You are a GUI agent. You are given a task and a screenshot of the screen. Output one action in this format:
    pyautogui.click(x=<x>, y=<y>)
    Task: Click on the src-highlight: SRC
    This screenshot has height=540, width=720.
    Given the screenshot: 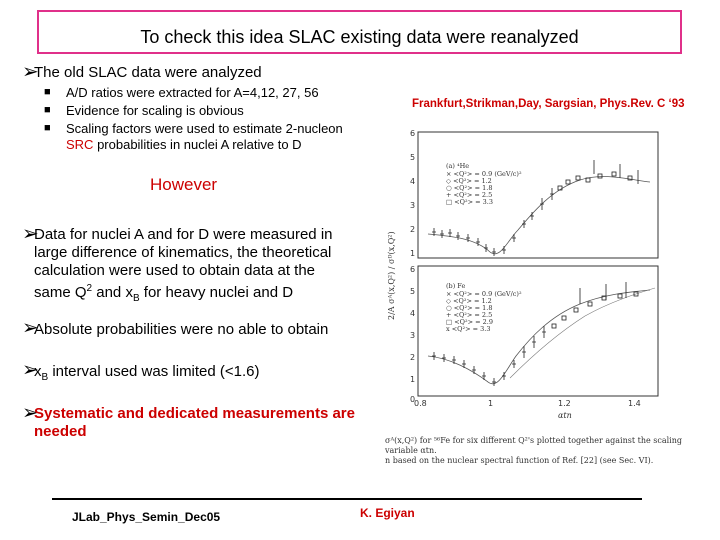 What is the action you would take?
    pyautogui.click(x=80, y=144)
    